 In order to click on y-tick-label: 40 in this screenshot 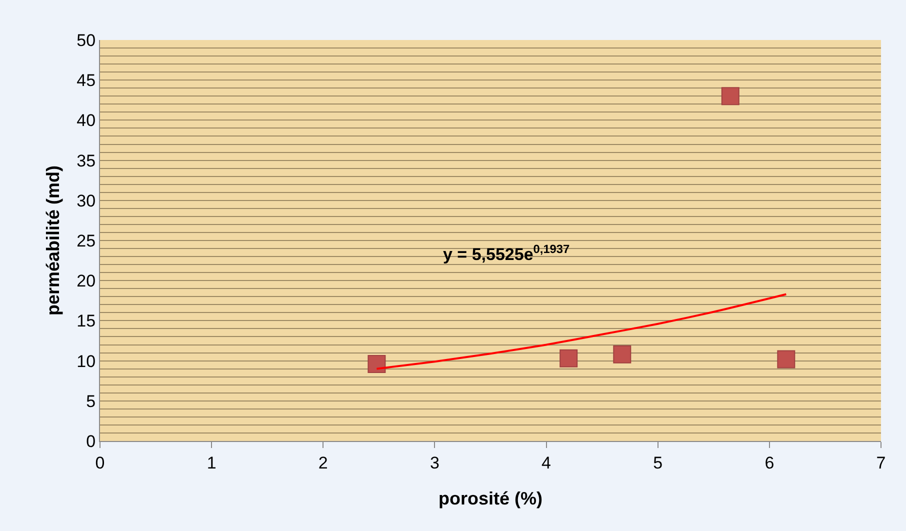, I will do `click(86, 120)`.